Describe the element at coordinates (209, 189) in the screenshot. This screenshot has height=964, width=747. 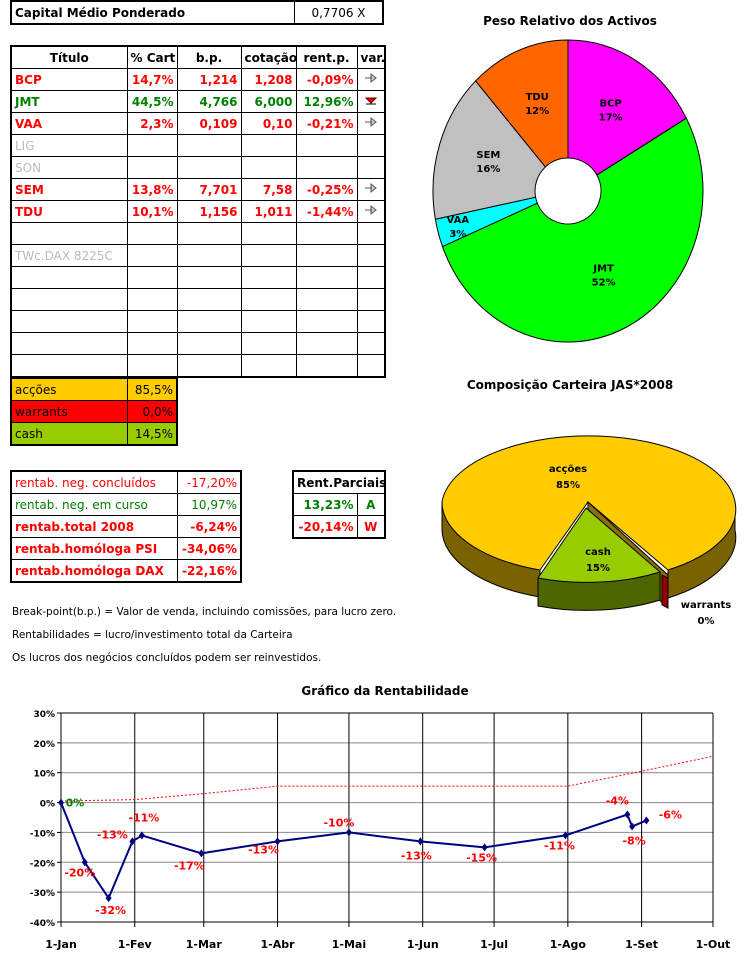
I see `cell-bp: 7,701` at that location.